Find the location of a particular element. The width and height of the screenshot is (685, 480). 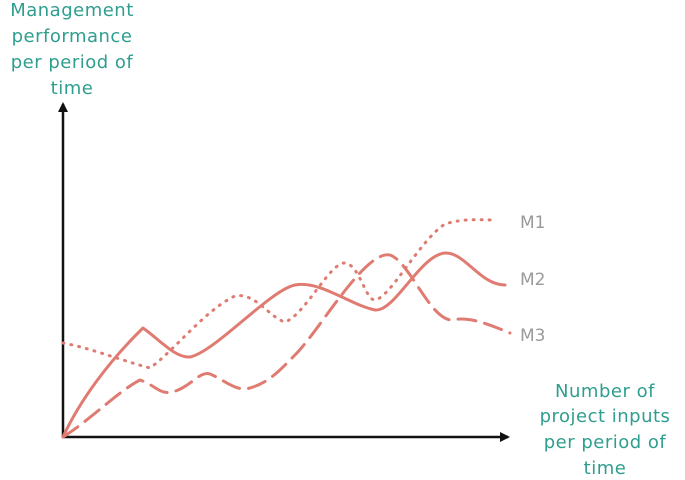

x-axis-label-line: time is located at coordinates (605, 468).